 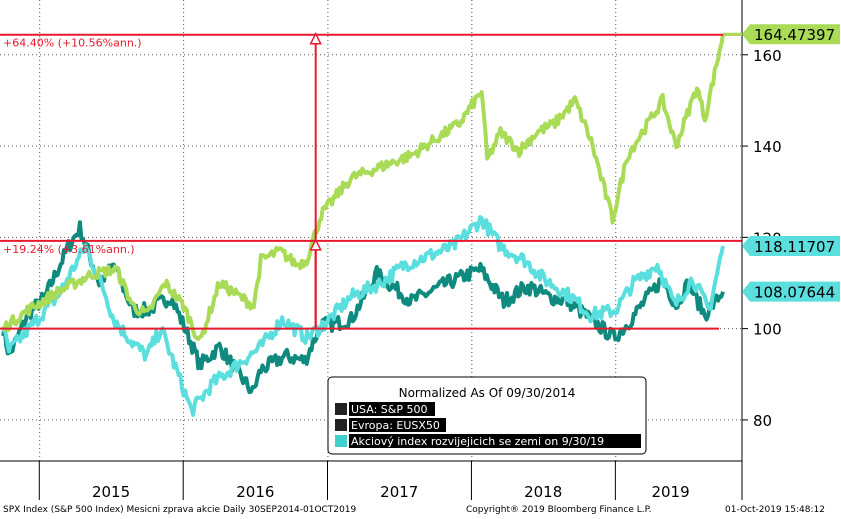 What do you see at coordinates (327, 480) in the screenshot?
I see `year-dividers` at bounding box center [327, 480].